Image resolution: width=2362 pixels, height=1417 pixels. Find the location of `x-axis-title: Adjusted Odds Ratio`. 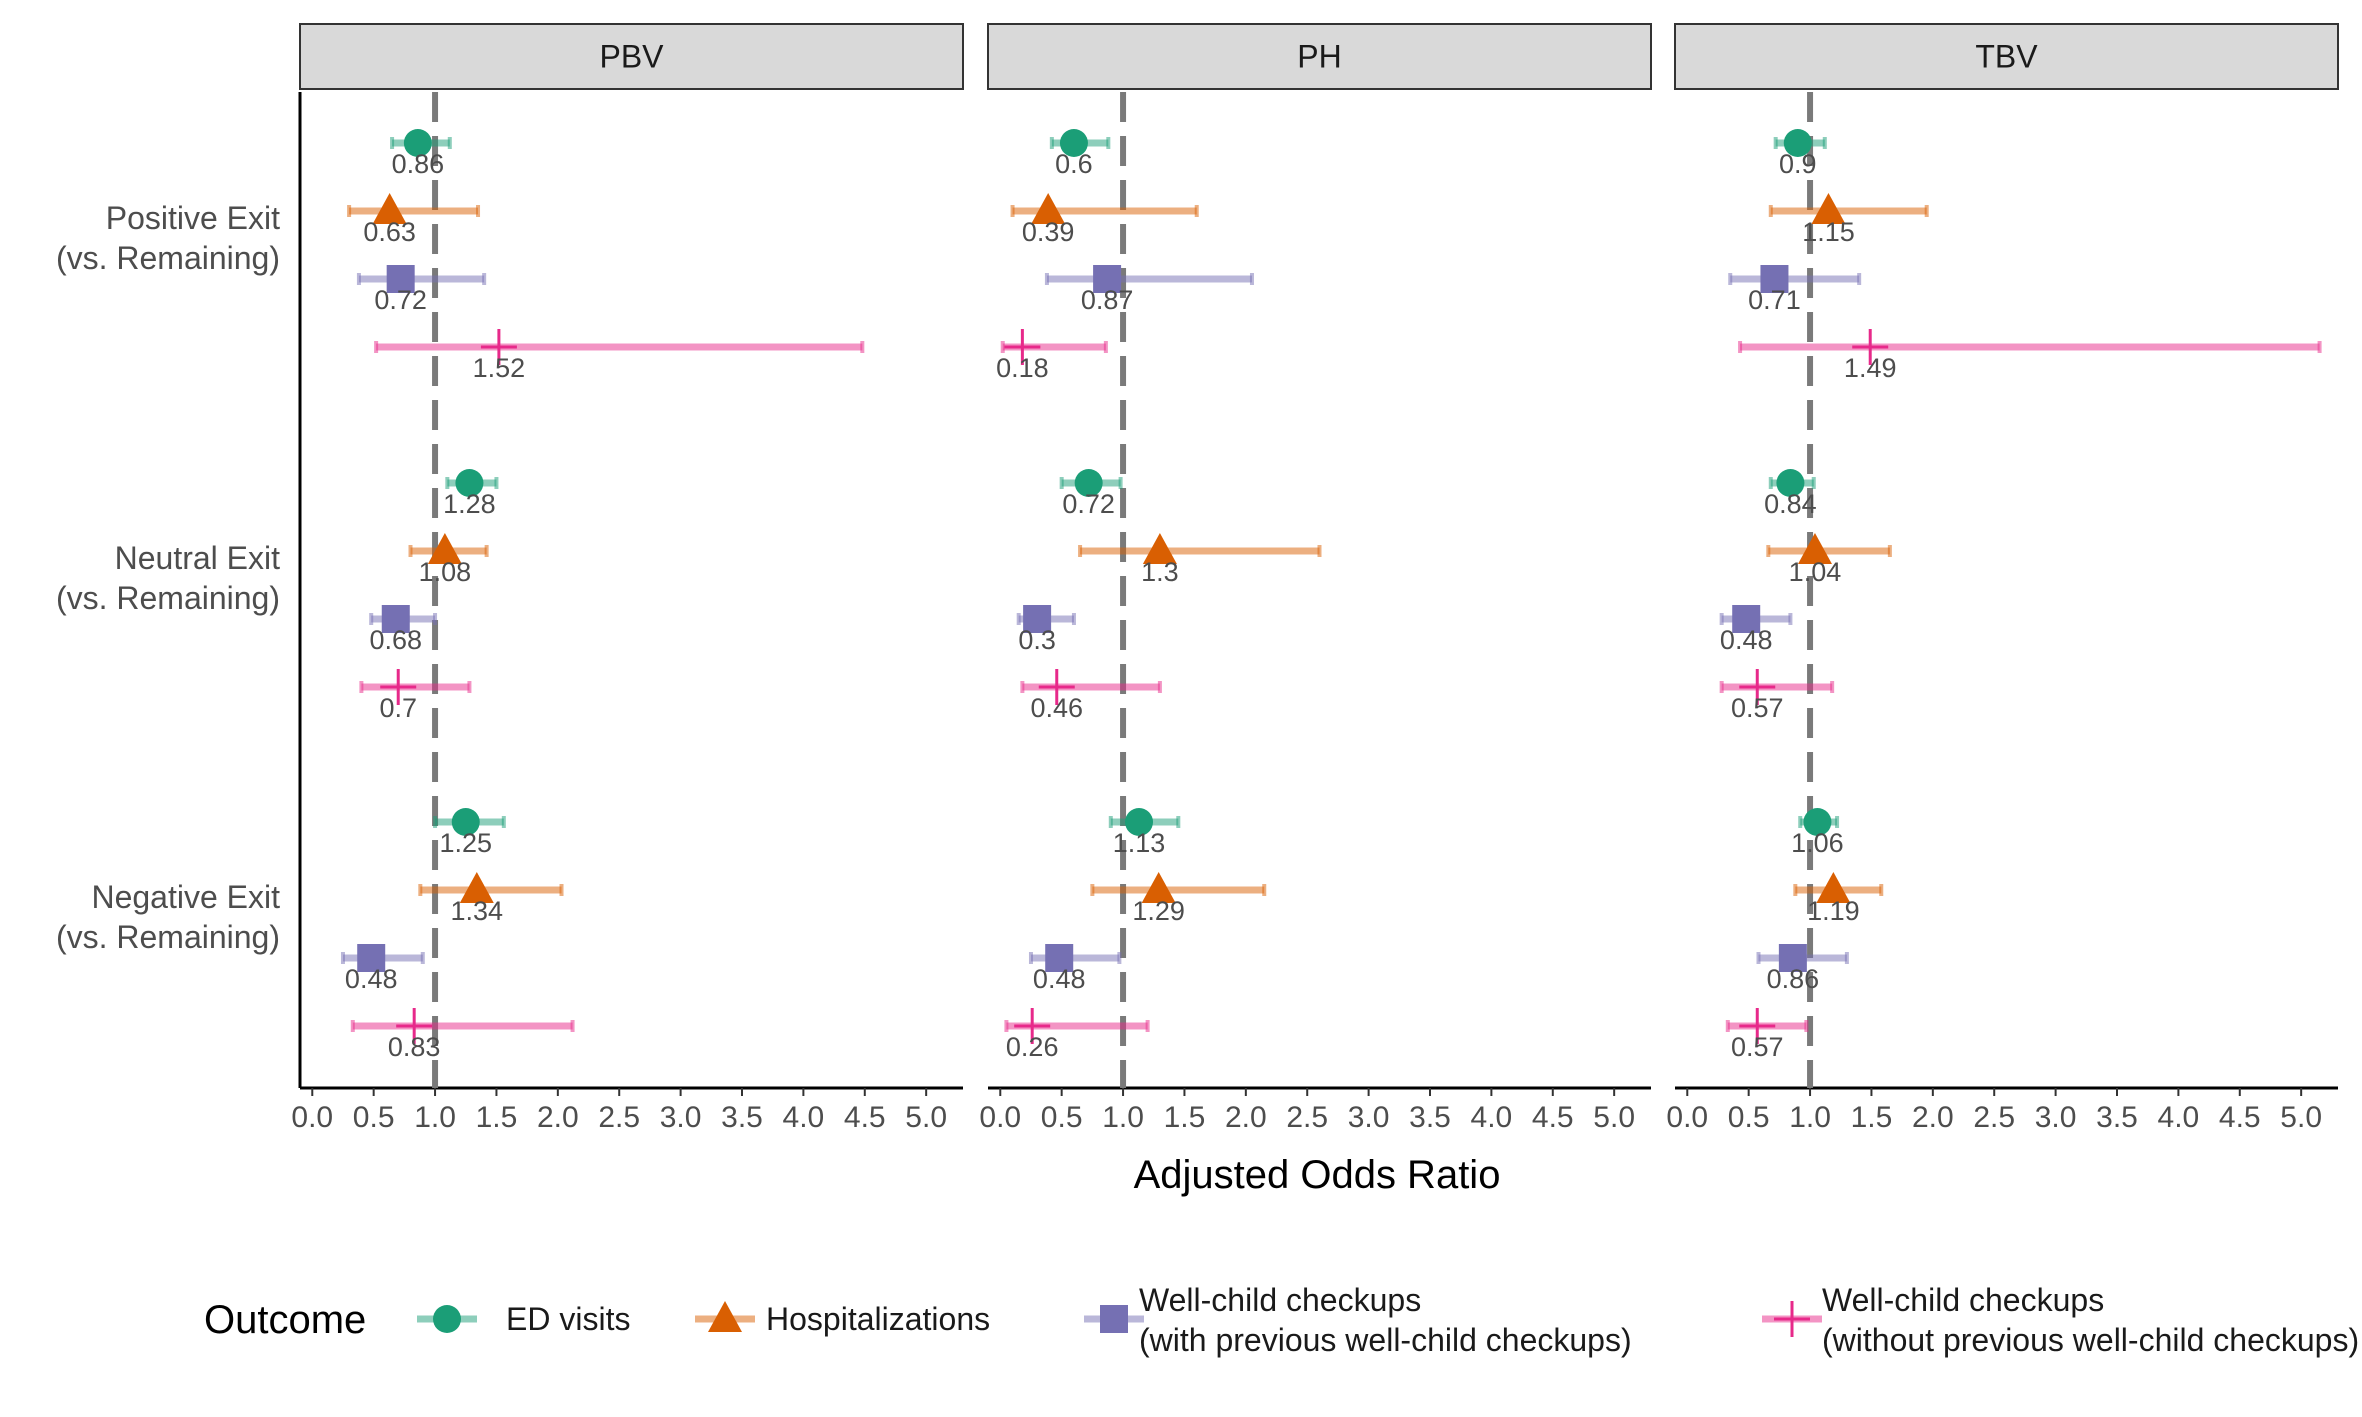

x-axis-title: Adjusted Odds Ratio is located at coordinates (1317, 1175).